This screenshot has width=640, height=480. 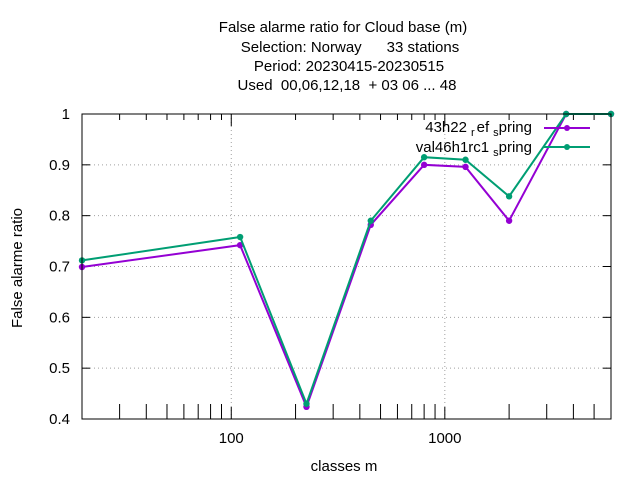 What do you see at coordinates (496, 133) in the screenshot?
I see `legend-1-sub2: s` at bounding box center [496, 133].